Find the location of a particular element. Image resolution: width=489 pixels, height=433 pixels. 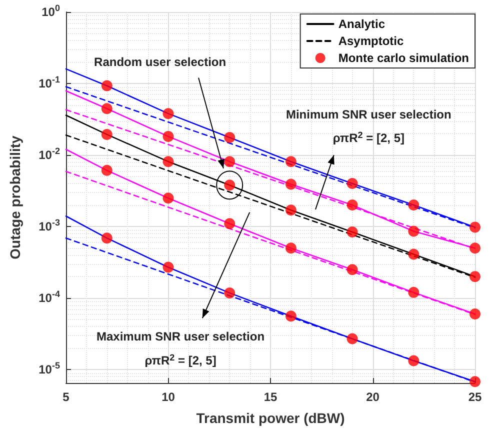

x-tick-label: 20 is located at coordinates (373, 397).